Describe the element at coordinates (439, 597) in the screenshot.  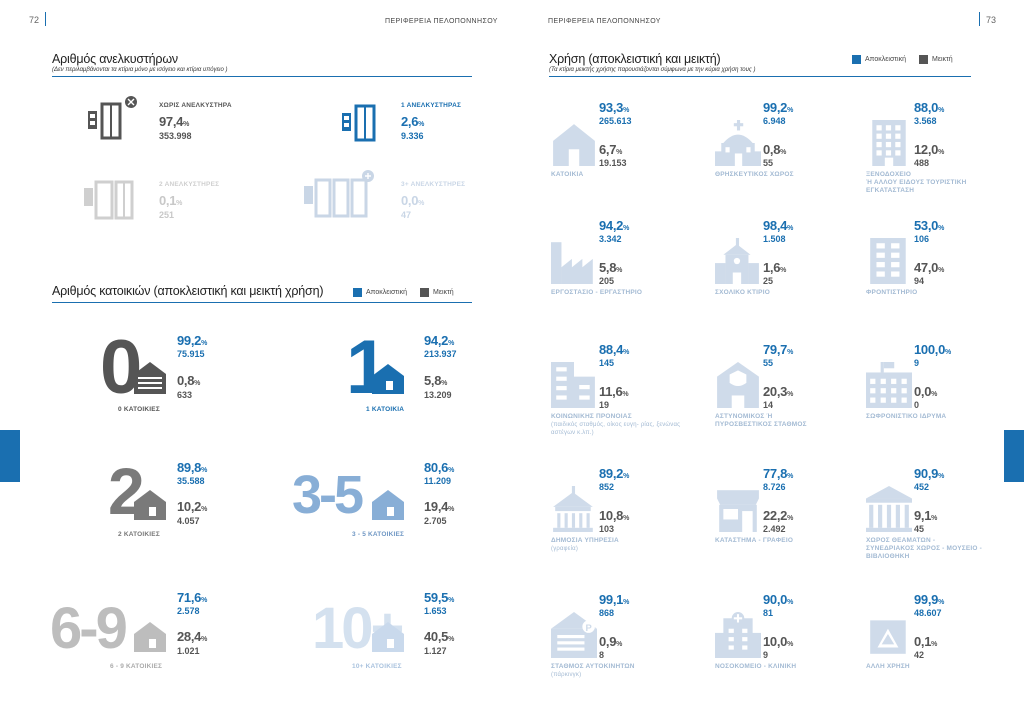
I see `dwelling-5-ex-pct: 59,5%` at that location.